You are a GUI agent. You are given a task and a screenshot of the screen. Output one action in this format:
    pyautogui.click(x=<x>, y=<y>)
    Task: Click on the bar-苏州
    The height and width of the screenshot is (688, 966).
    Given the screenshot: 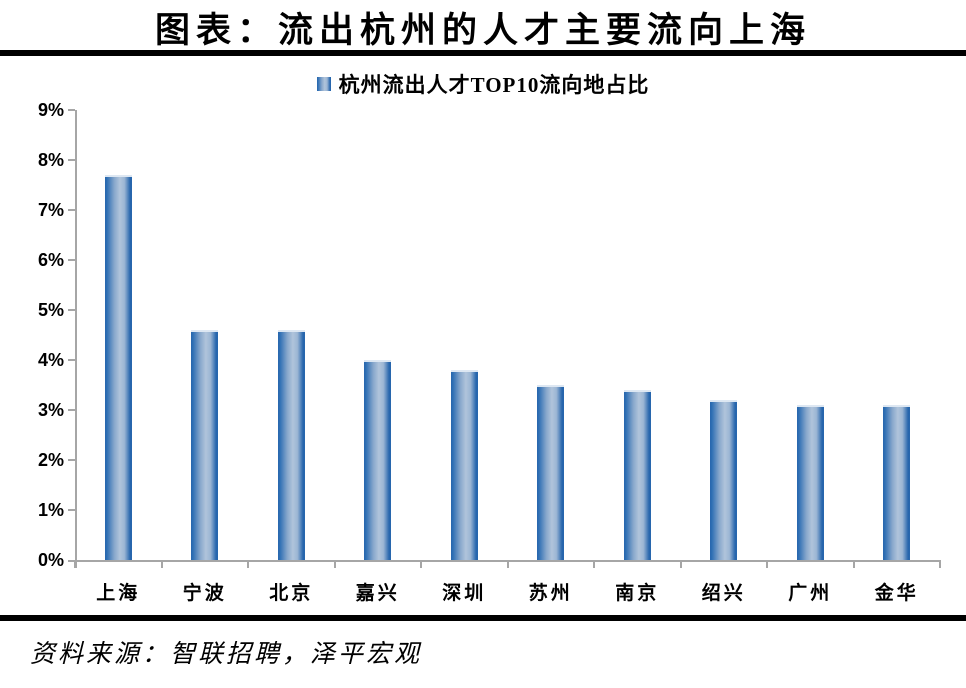 What is the action you would take?
    pyautogui.click(x=551, y=472)
    